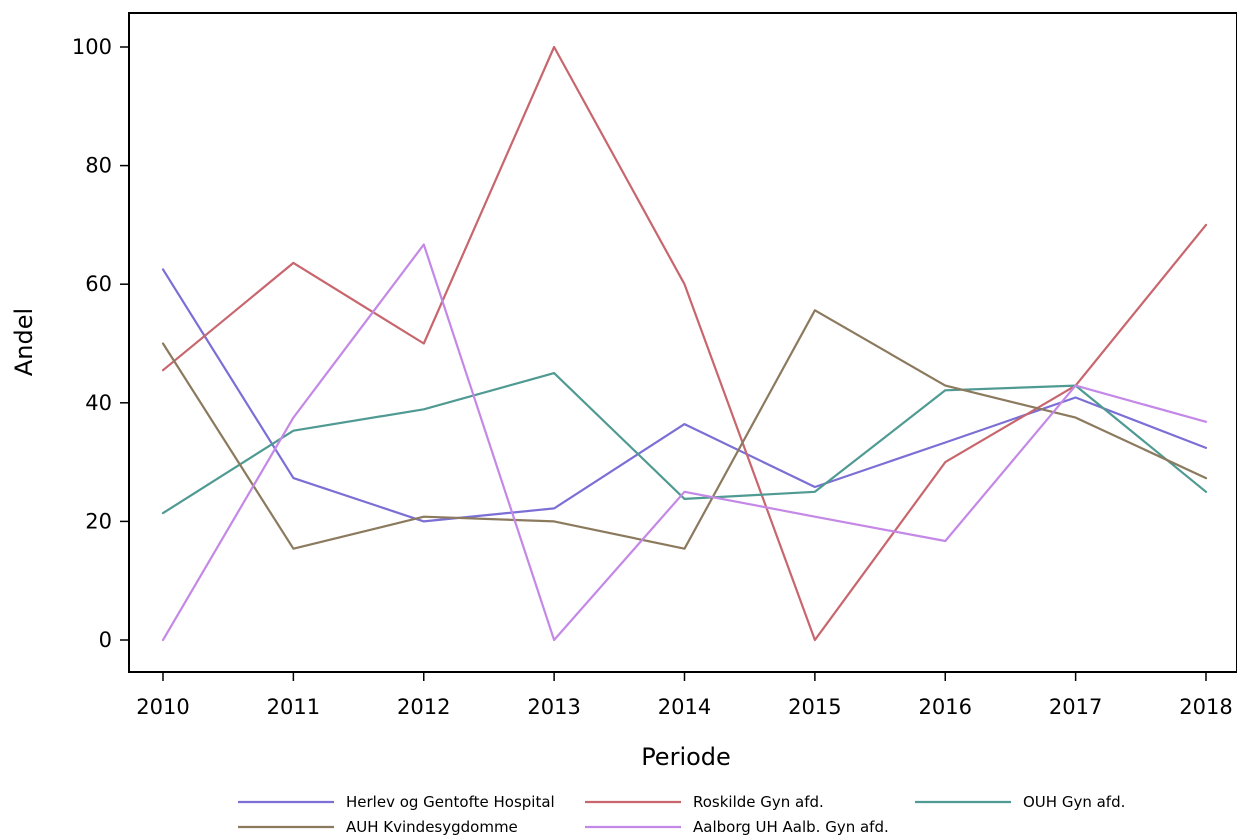 This screenshot has height=838, width=1237. I want to click on y-axis-title: Andel, so click(24, 342).